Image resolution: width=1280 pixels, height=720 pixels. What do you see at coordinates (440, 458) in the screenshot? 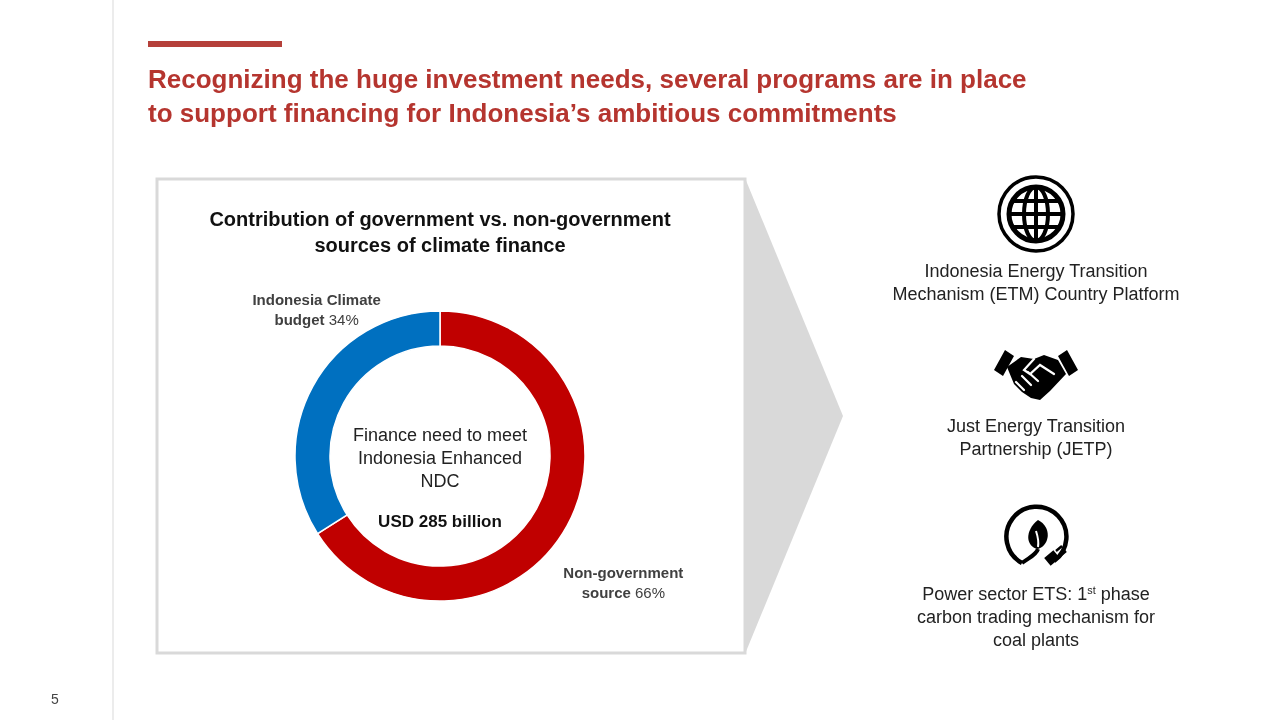
I see `text: Finance need to meet Indonesia Enhanced NDC` at bounding box center [440, 458].